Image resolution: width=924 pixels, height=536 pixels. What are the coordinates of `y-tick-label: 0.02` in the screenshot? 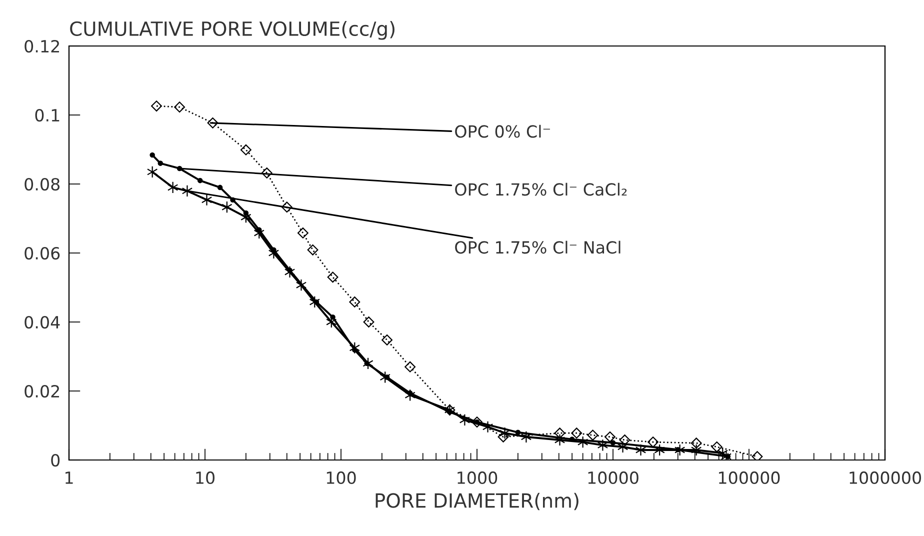 It's located at (41, 391).